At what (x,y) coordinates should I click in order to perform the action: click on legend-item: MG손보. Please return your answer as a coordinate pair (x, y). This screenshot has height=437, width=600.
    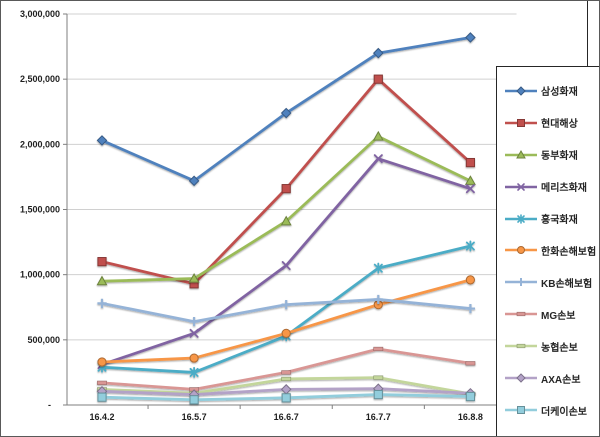
    Looking at the image, I should click on (551, 314).